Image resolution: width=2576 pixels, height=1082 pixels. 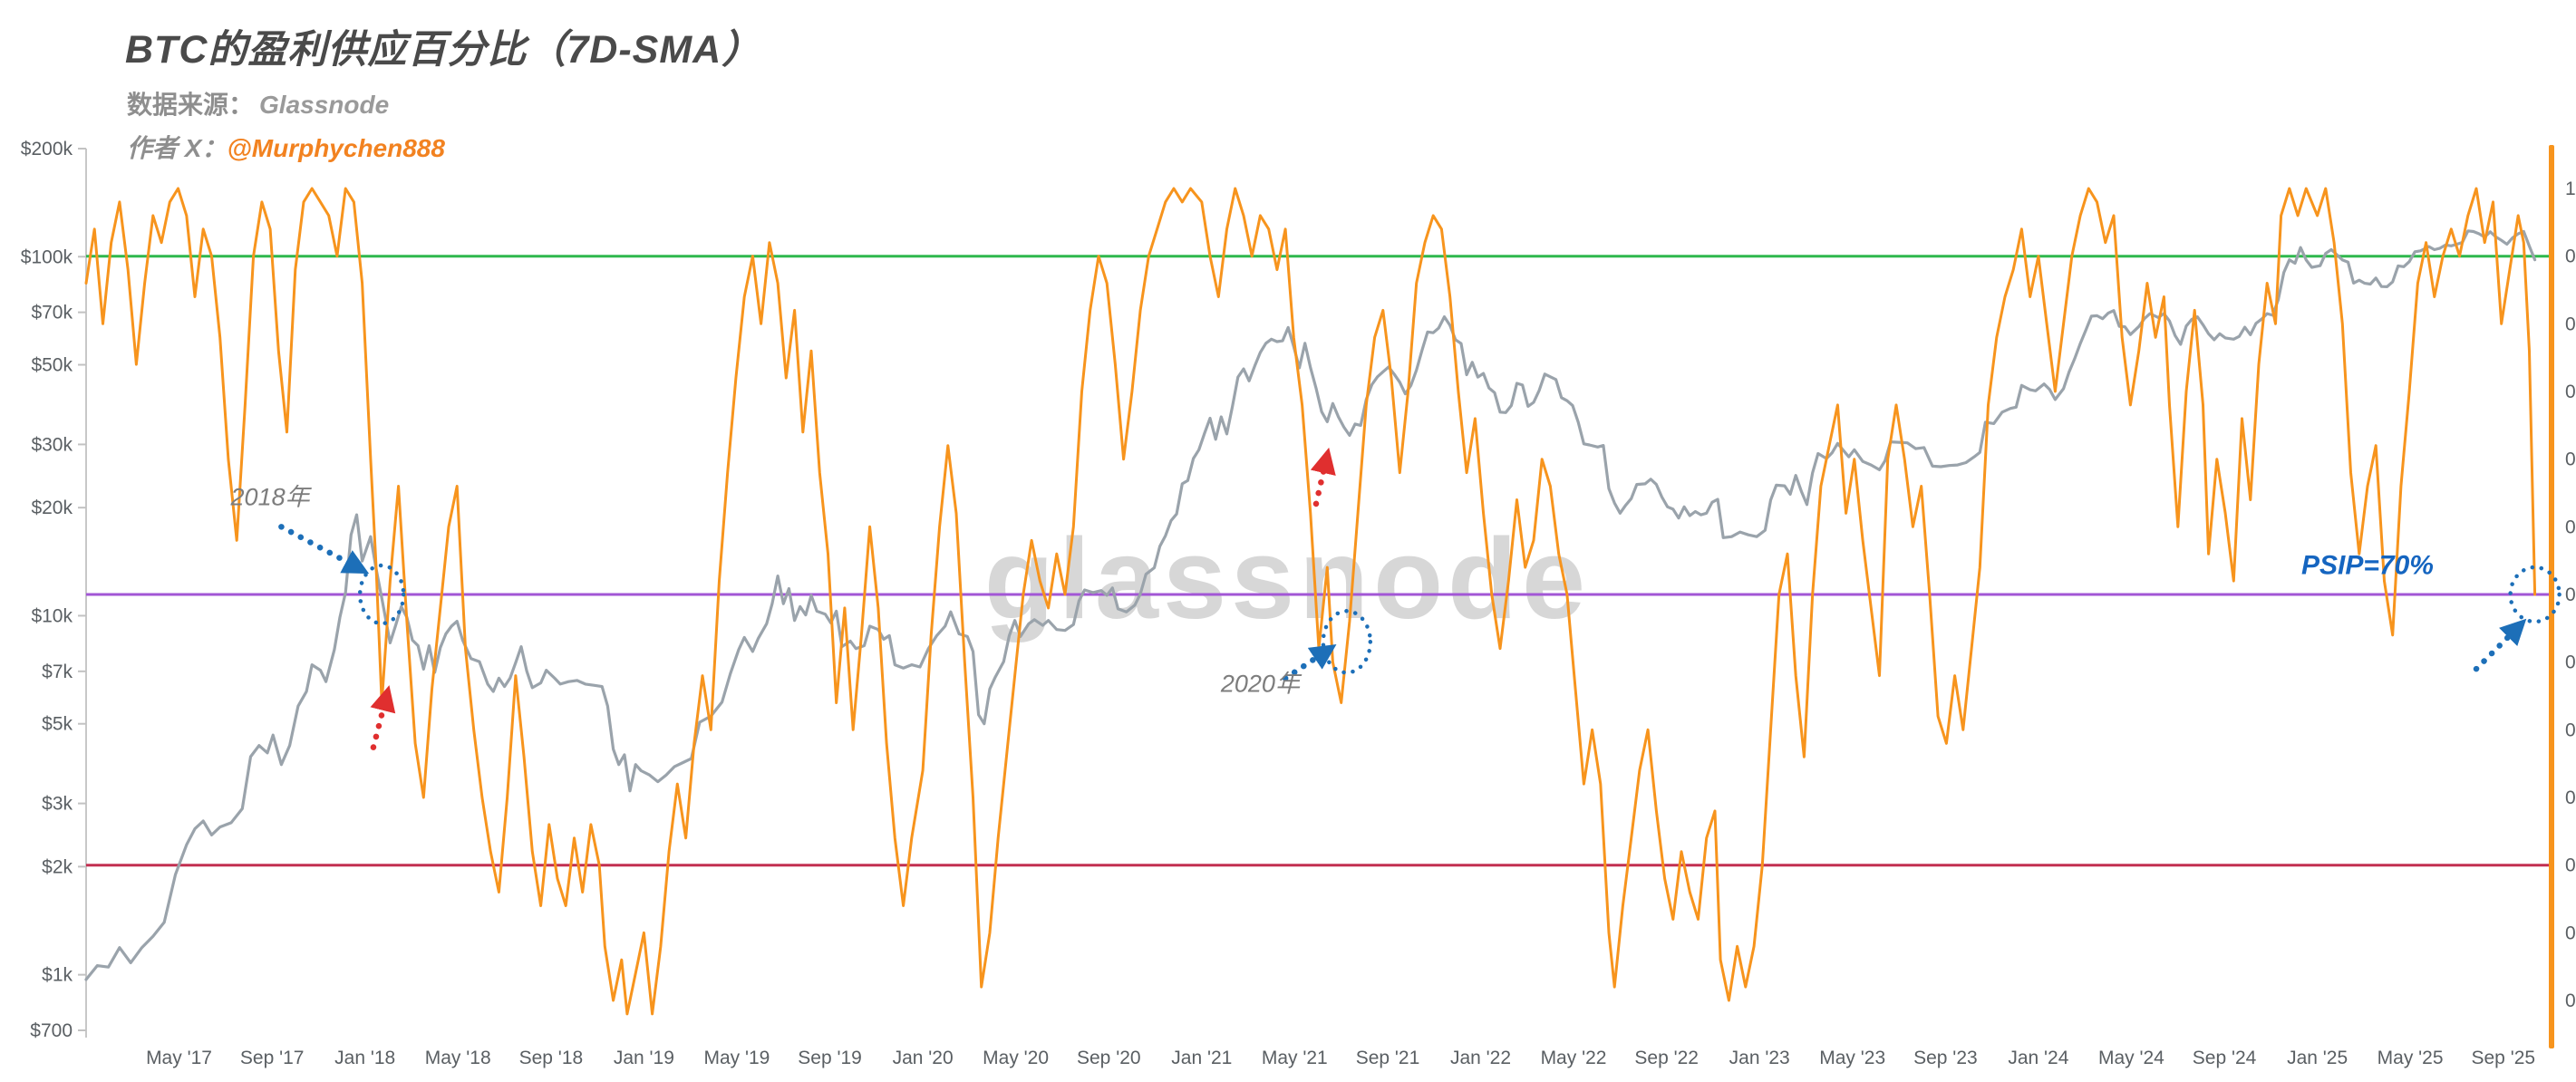 I want to click on left-axis-tick-label: $50k, so click(x=52, y=365).